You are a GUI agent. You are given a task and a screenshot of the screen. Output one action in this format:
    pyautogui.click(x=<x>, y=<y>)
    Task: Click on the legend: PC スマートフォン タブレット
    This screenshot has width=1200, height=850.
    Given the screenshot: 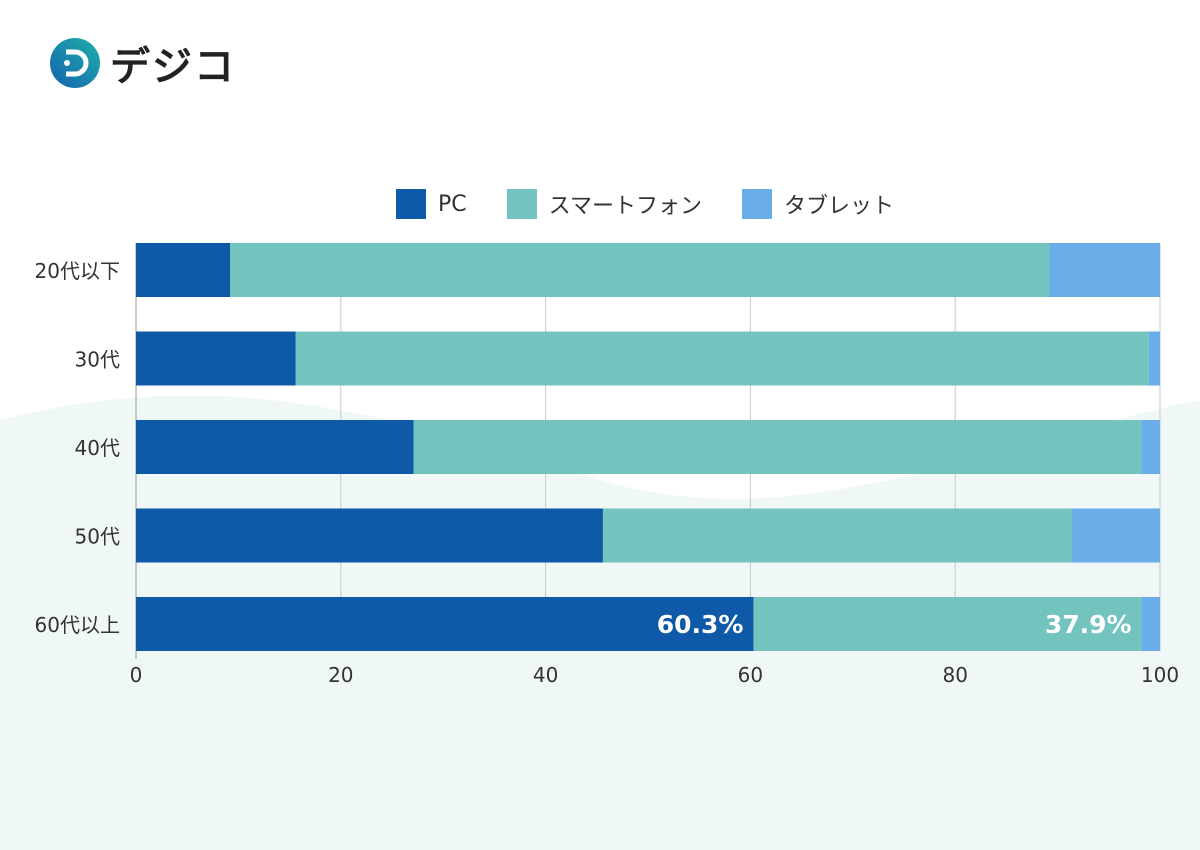 What is the action you would take?
    pyautogui.click(x=600, y=204)
    